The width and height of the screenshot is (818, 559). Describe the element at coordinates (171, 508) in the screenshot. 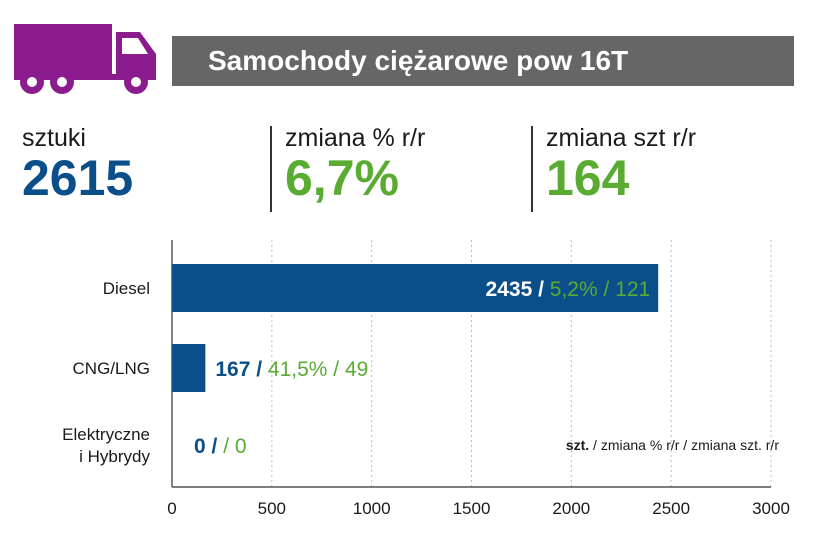

I see `x-tick-label: 0` at that location.